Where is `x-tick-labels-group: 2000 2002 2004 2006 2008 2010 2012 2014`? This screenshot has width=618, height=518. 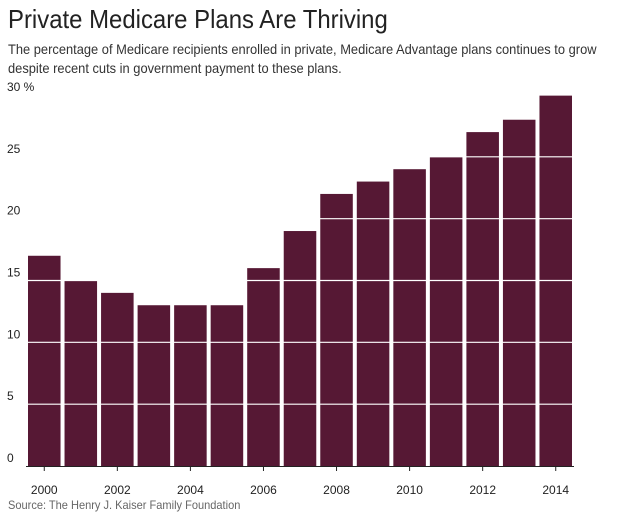 x-tick-labels-group: 2000 2002 2004 2006 2008 2010 2012 2014 is located at coordinates (300, 490).